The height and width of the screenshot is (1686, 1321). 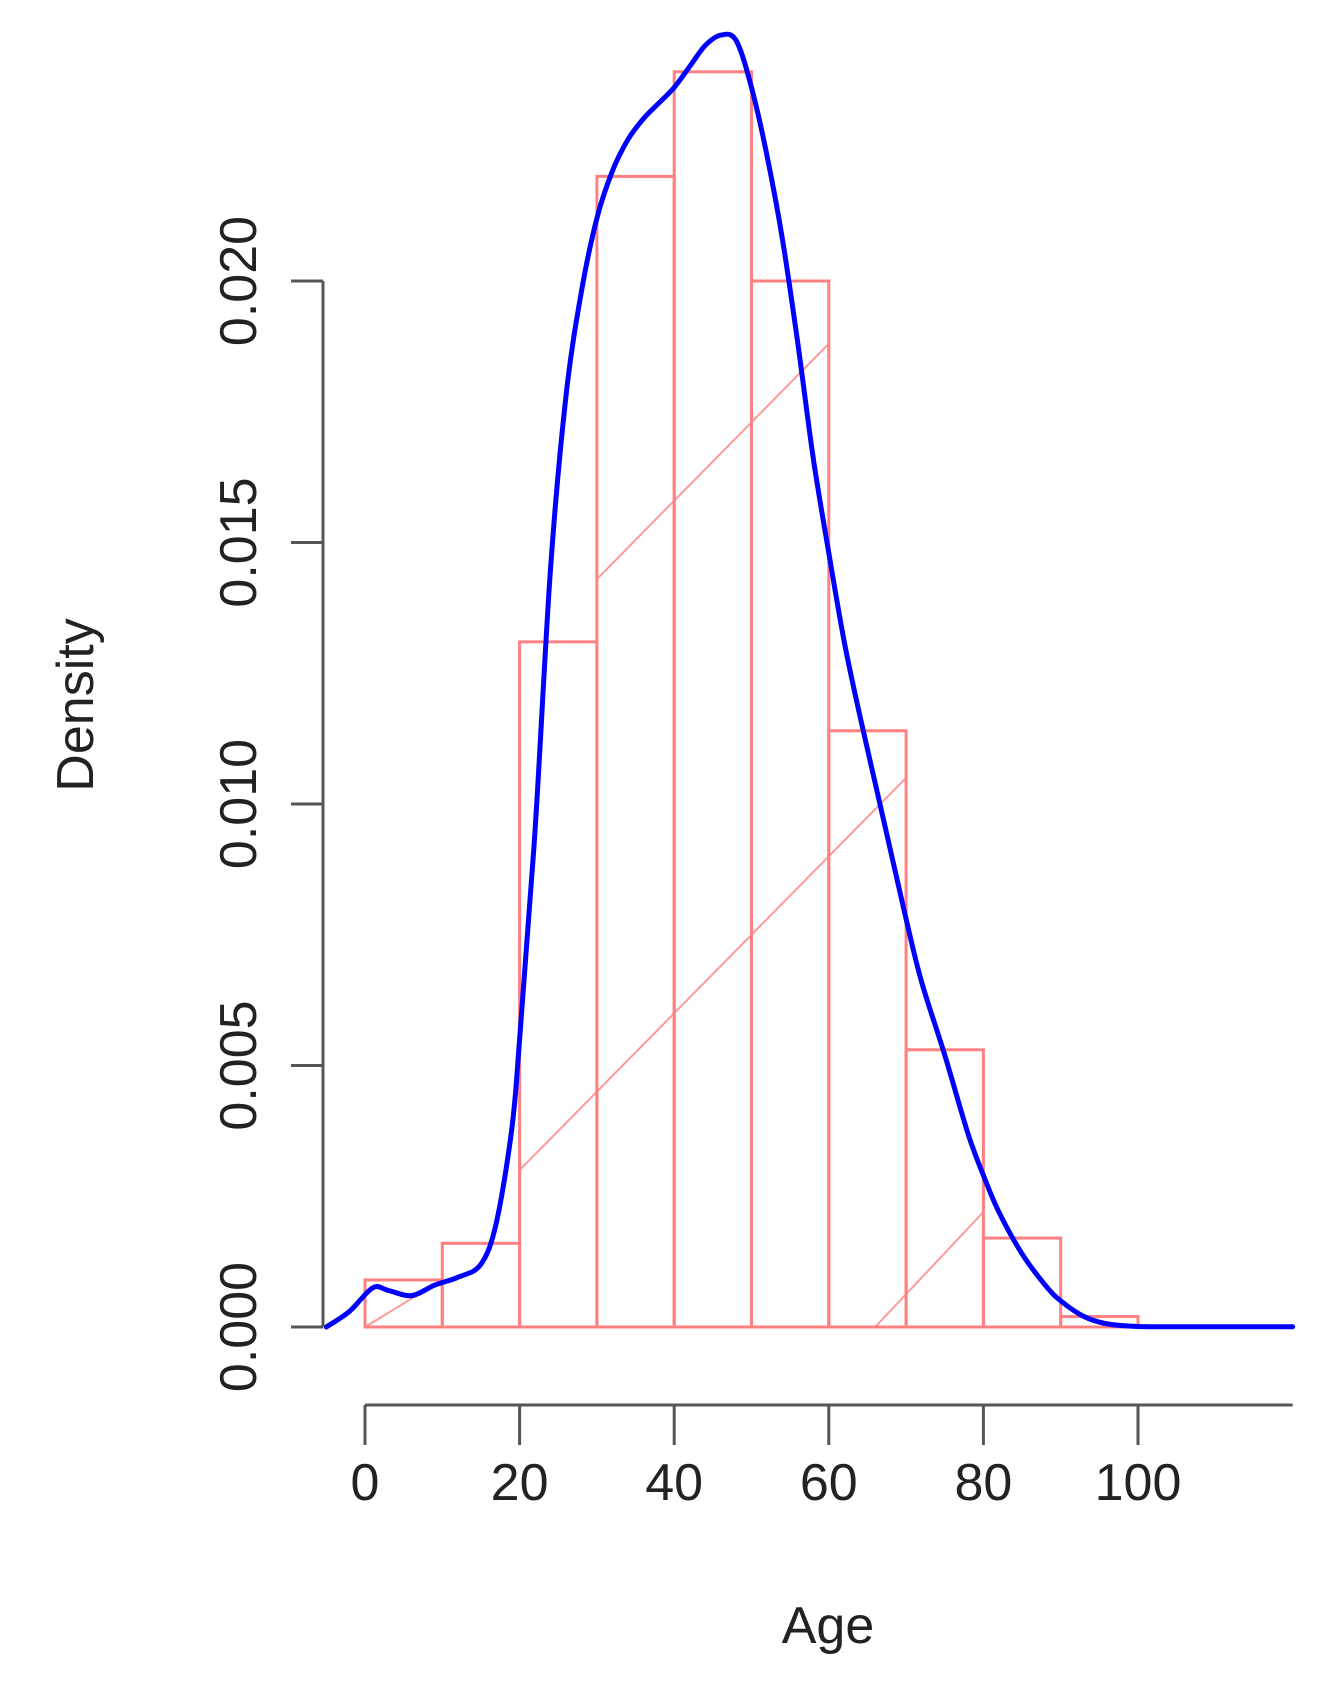 What do you see at coordinates (239, 542) in the screenshot?
I see `y-tick-label: 0.015` at bounding box center [239, 542].